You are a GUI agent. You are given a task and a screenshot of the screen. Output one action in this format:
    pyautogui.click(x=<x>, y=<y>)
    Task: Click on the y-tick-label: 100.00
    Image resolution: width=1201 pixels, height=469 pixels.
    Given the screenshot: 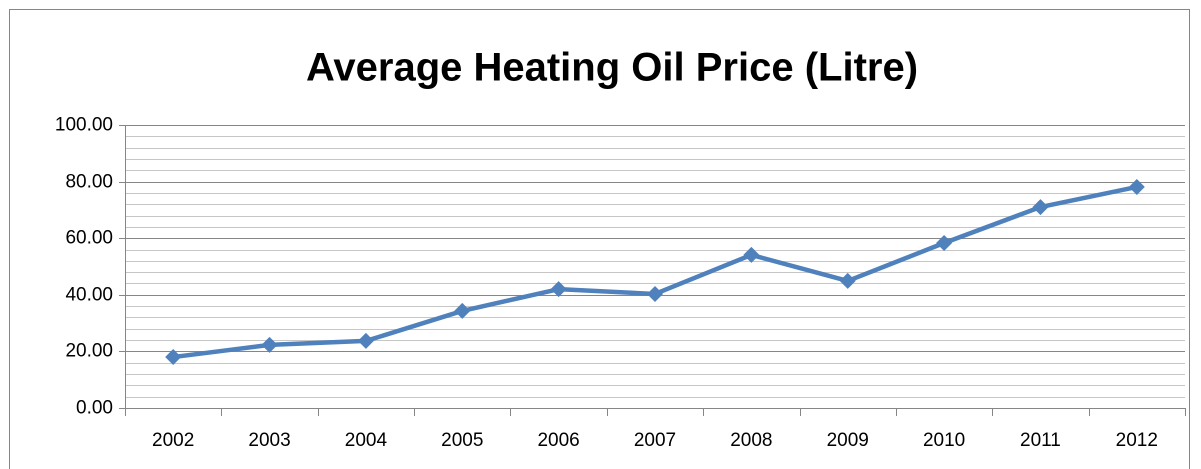 What is the action you would take?
    pyautogui.click(x=84, y=125)
    